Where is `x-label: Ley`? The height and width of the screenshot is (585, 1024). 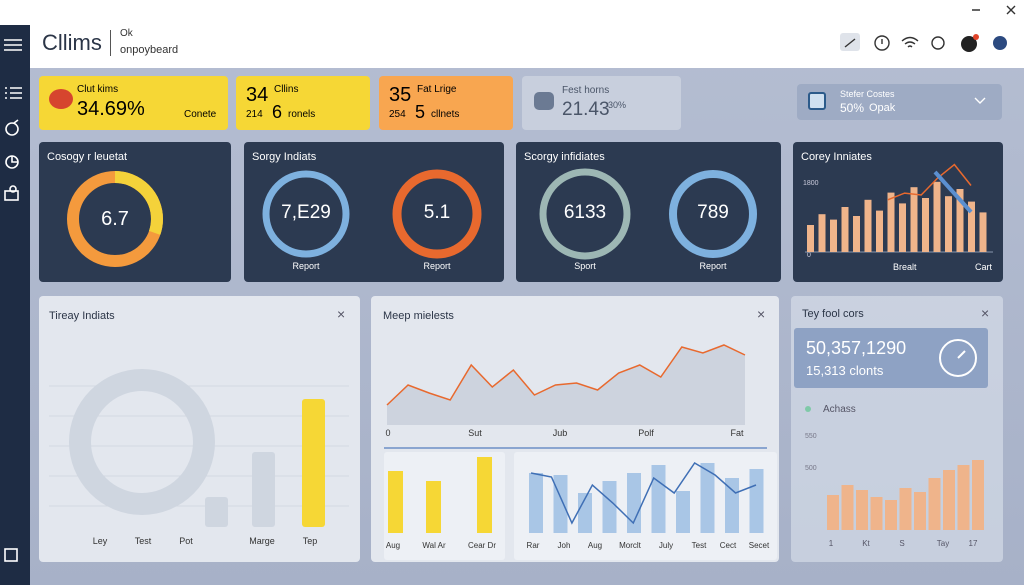 x-label: Ley is located at coordinates (100, 541).